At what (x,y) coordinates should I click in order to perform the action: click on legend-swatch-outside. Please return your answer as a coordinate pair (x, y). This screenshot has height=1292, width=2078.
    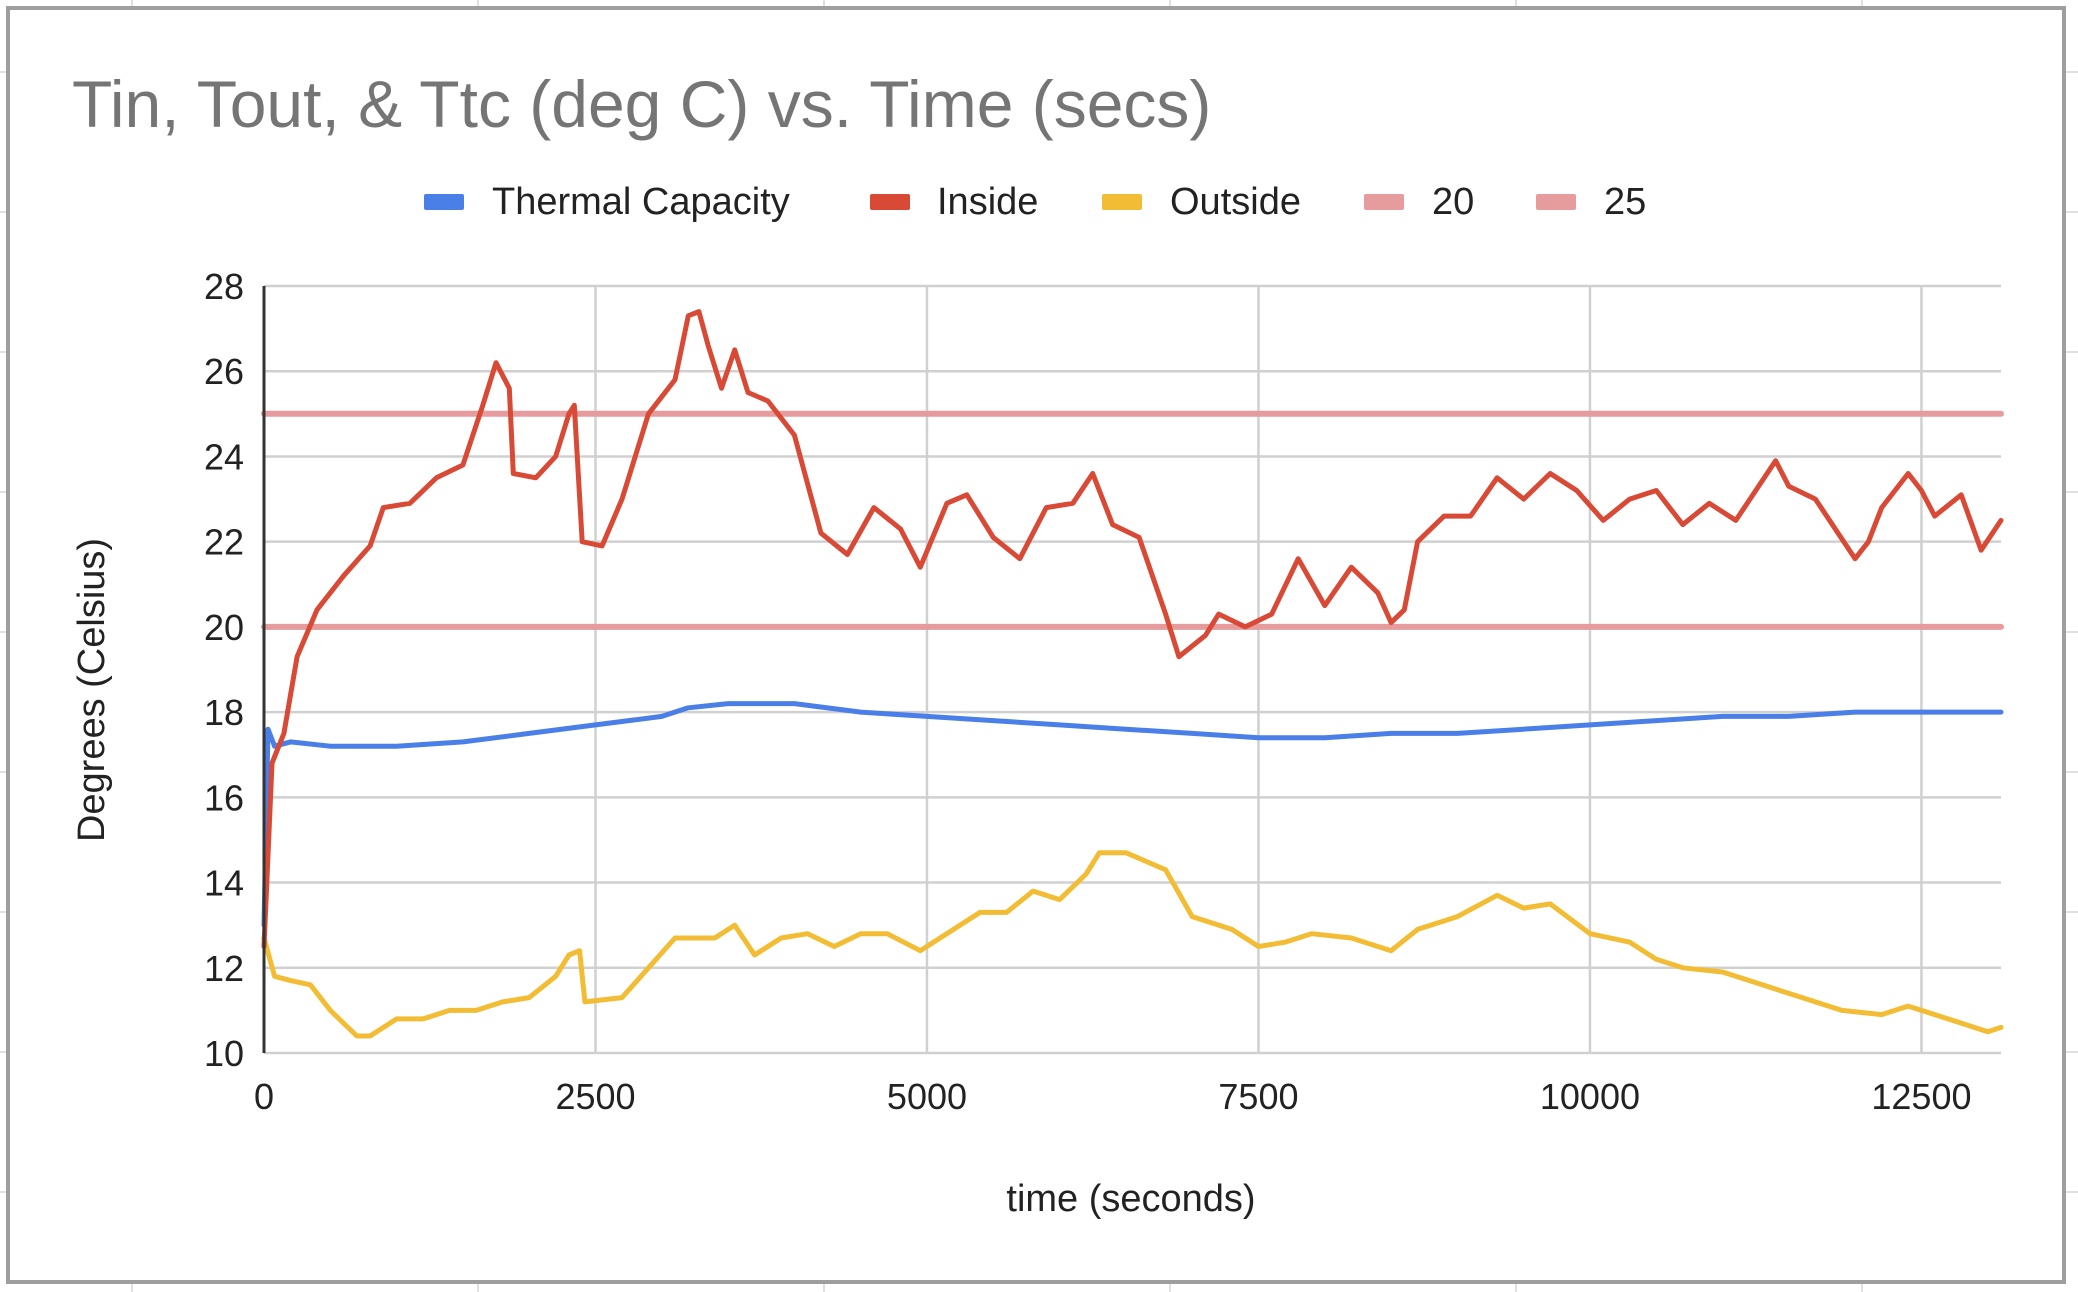
    Looking at the image, I should click on (1122, 202).